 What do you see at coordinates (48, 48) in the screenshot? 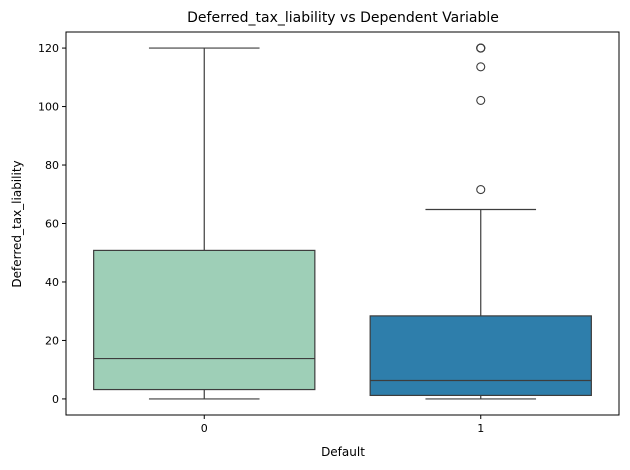
I see `y-tick-label: 120` at bounding box center [48, 48].